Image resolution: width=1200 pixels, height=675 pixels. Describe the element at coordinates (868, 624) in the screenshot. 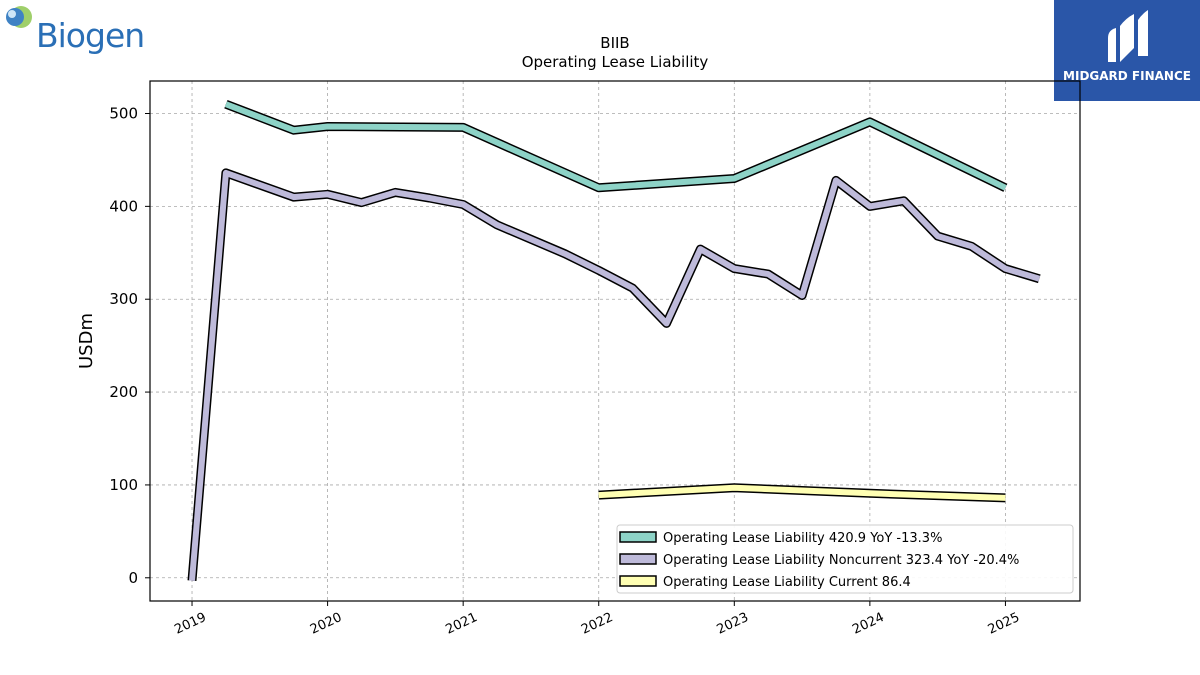

I see `x-tick-label: 2024` at that location.